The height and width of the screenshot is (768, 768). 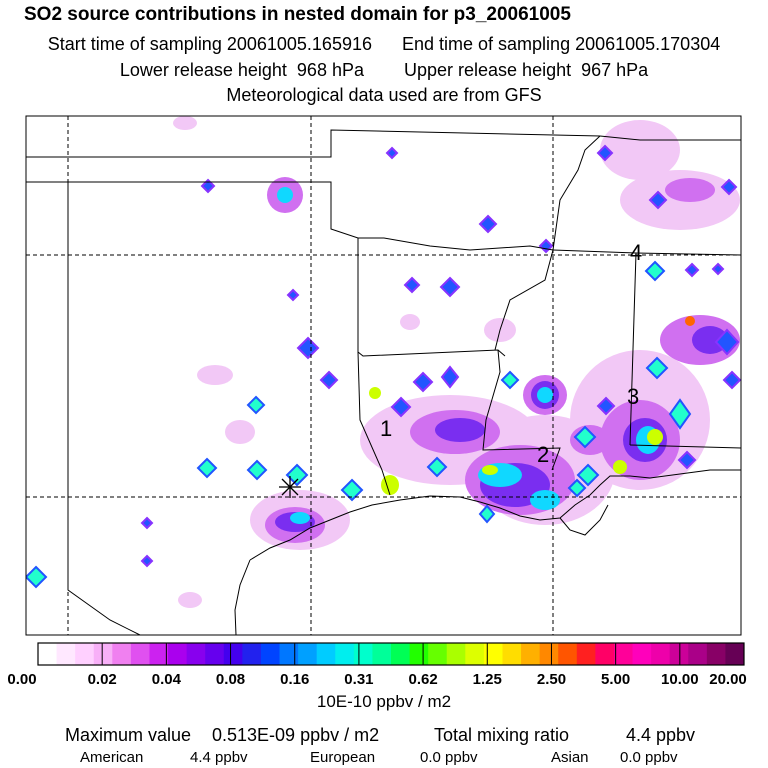 What do you see at coordinates (112, 757) in the screenshot?
I see `american-label: American` at bounding box center [112, 757].